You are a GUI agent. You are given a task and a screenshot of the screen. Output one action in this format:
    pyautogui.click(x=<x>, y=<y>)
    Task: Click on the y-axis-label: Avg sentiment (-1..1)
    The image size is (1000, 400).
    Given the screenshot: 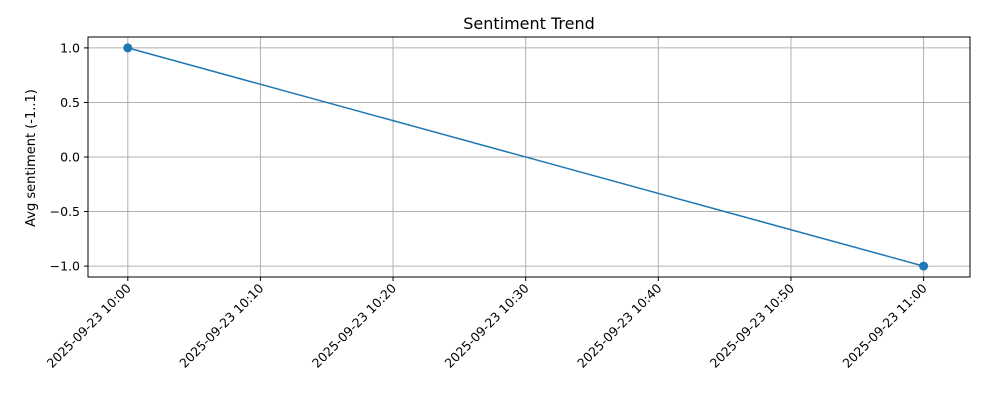 What is the action you would take?
    pyautogui.click(x=31, y=158)
    